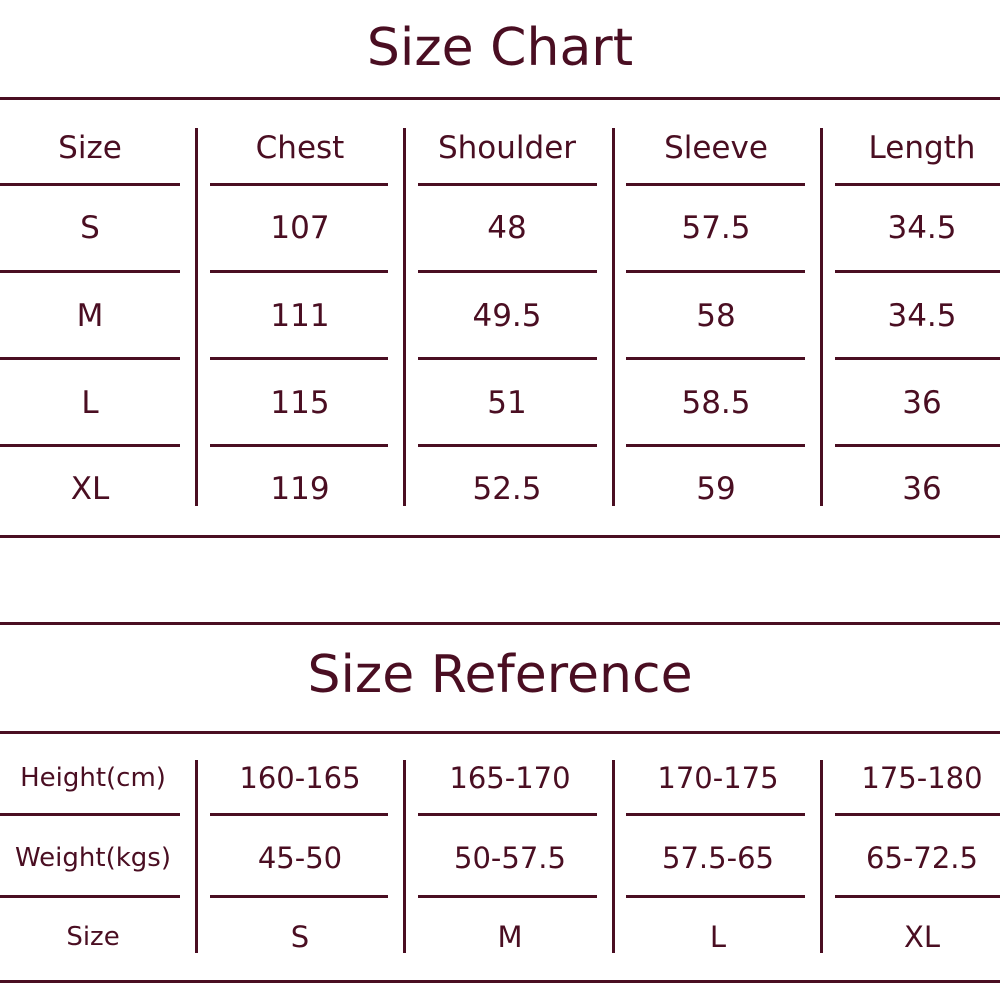  Describe the element at coordinates (507, 489) in the screenshot. I see `table-cell: 52.5` at that location.